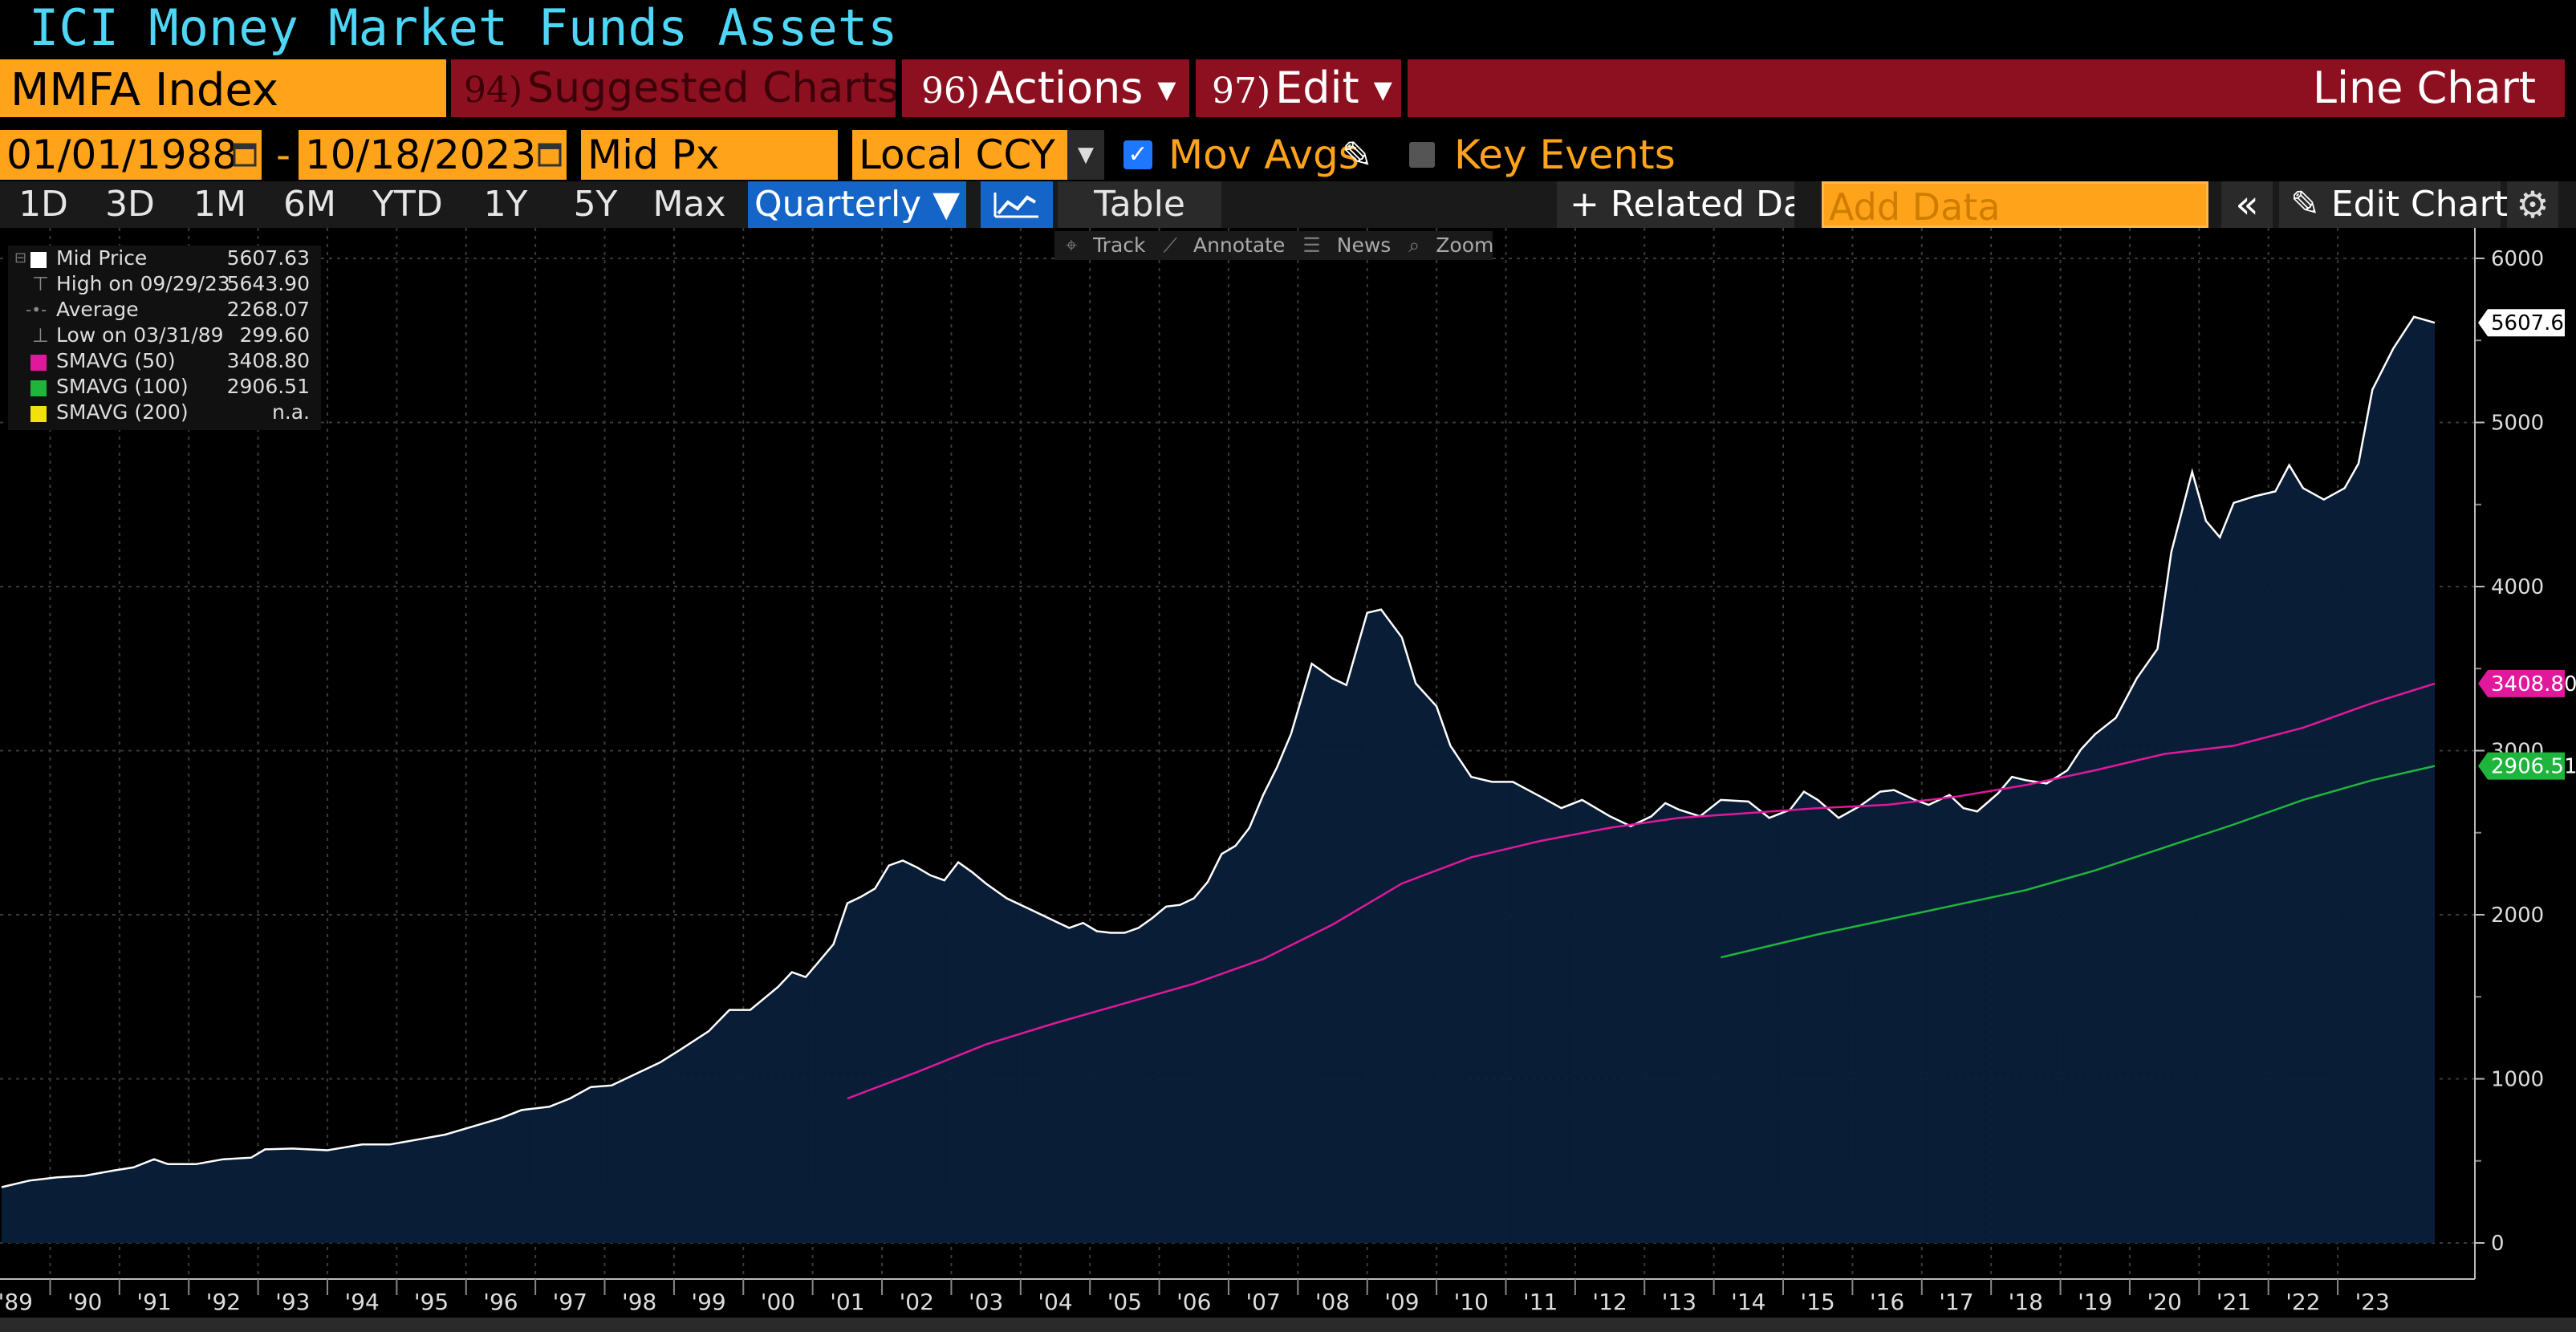 This screenshot has height=1332, width=2576. I want to click on edit-menu-button: 97) Edit ▼, so click(1298, 88).